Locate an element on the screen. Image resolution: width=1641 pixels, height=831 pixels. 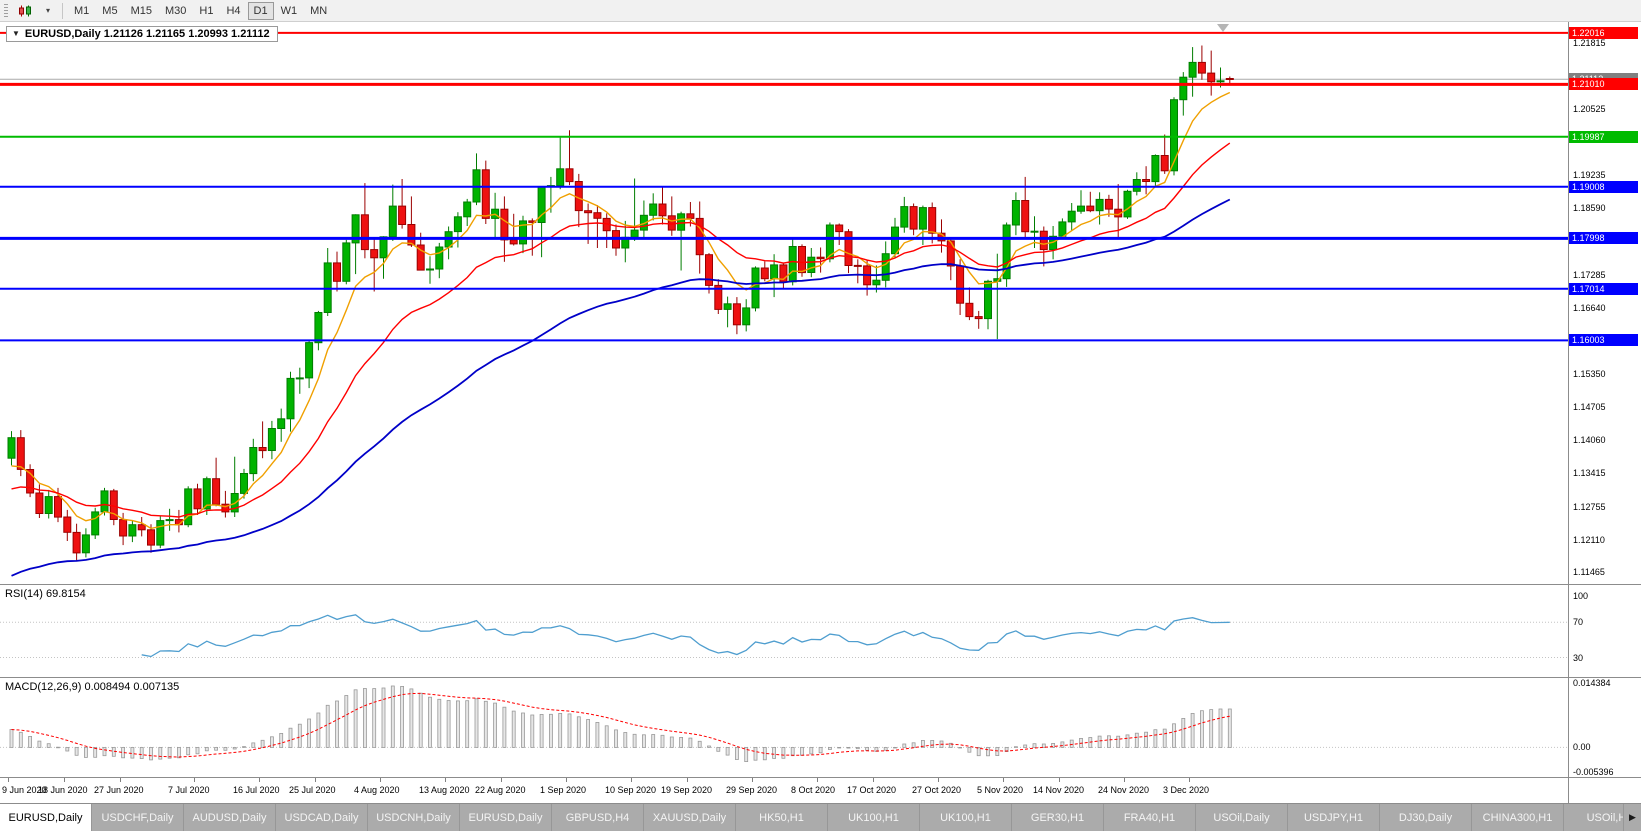
chart-tab-usdcnh-daily: USDCNH,Daily is located at coordinates (414, 817).